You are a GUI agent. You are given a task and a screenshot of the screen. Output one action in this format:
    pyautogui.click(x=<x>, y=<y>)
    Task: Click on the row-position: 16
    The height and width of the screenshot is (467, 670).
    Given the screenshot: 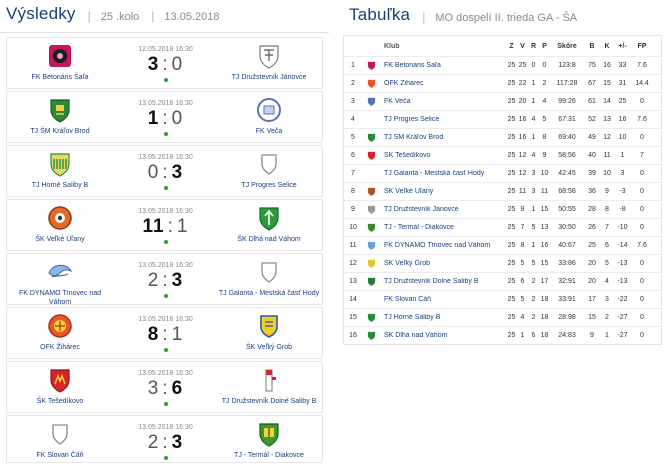 What is the action you would take?
    pyautogui.click(x=353, y=335)
    